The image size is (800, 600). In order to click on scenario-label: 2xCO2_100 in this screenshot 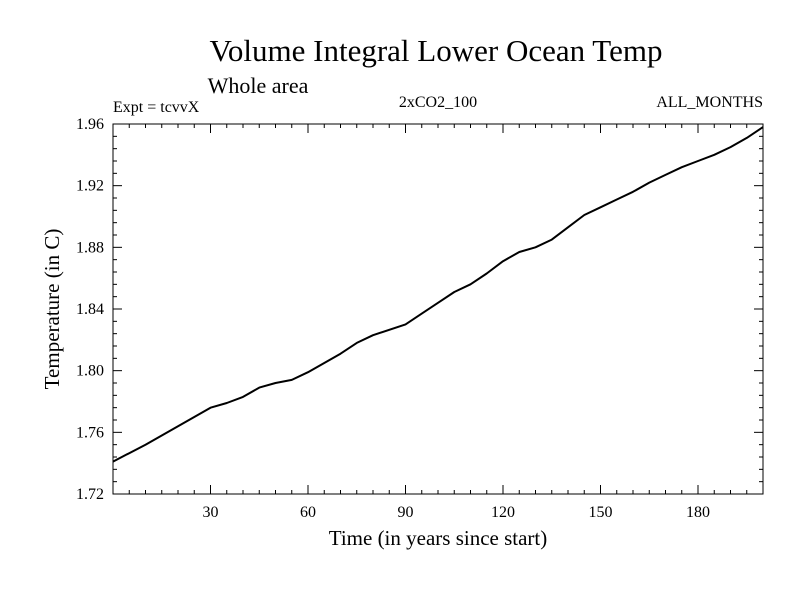, I will do `click(438, 102)`.